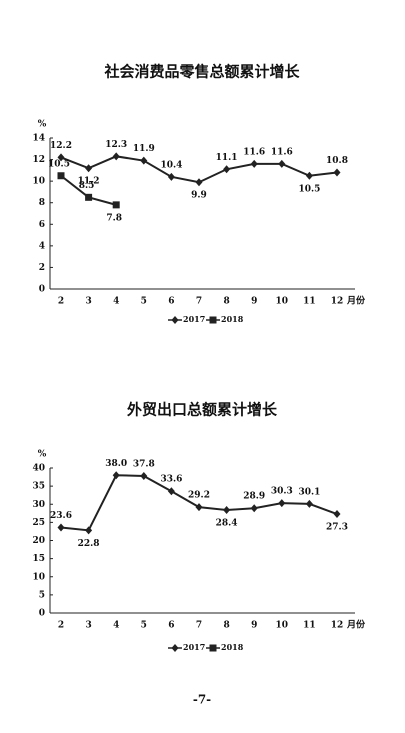  Describe the element at coordinates (227, 158) in the screenshot. I see `data-label: 11.1` at that location.